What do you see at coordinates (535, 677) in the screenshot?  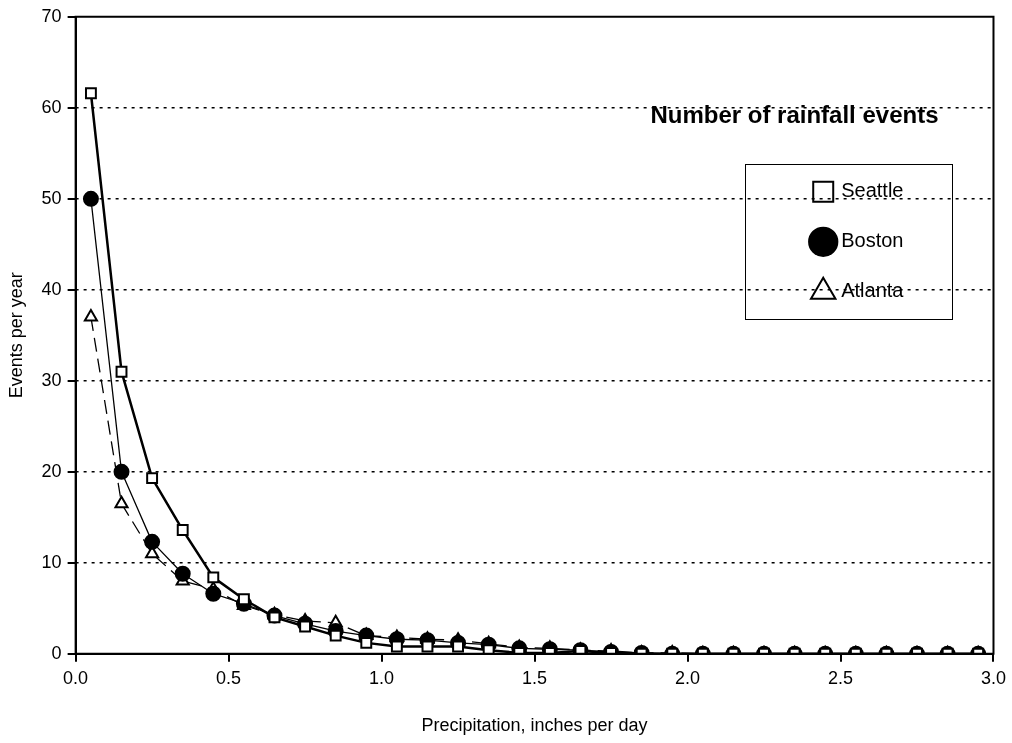 I see `x-tick-label: 1.5` at bounding box center [535, 677].